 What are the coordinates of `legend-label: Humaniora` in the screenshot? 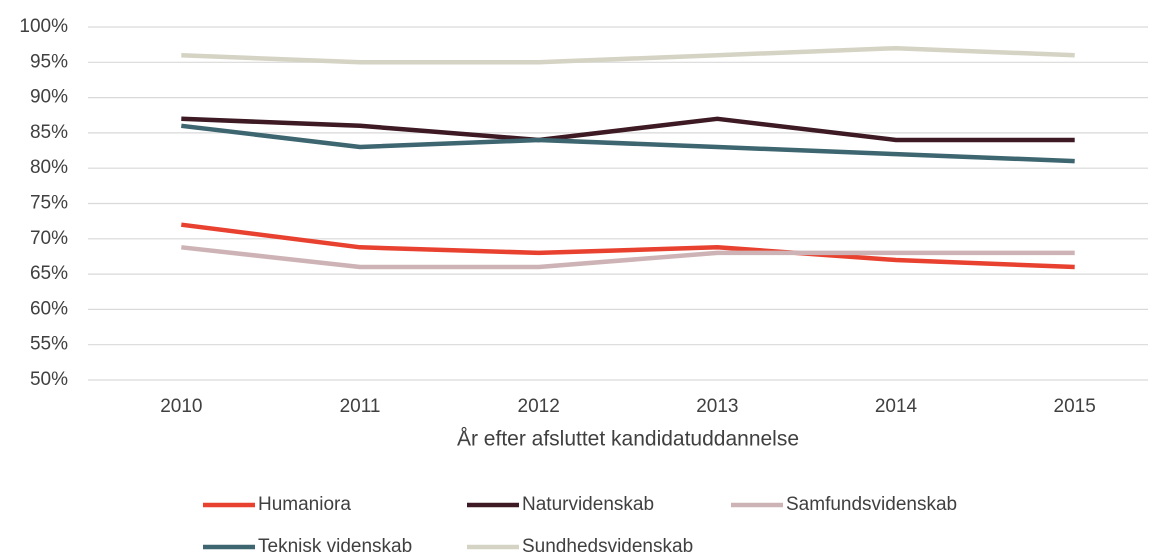 It's located at (304, 504).